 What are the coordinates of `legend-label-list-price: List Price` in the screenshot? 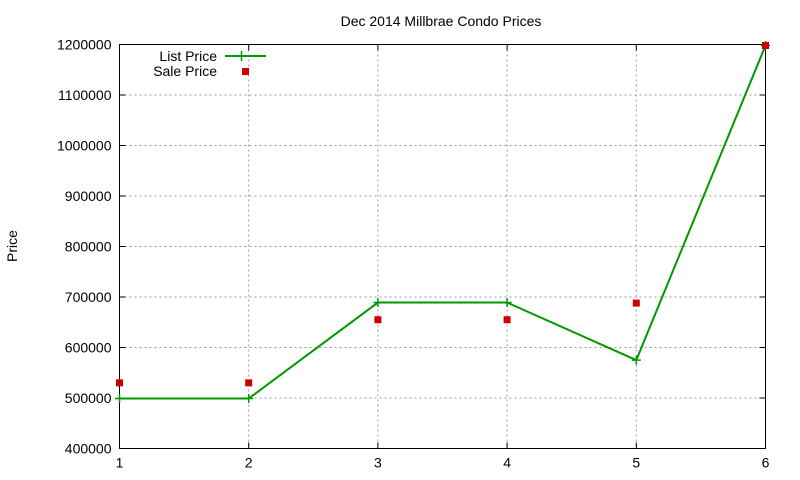 It's located at (188, 56).